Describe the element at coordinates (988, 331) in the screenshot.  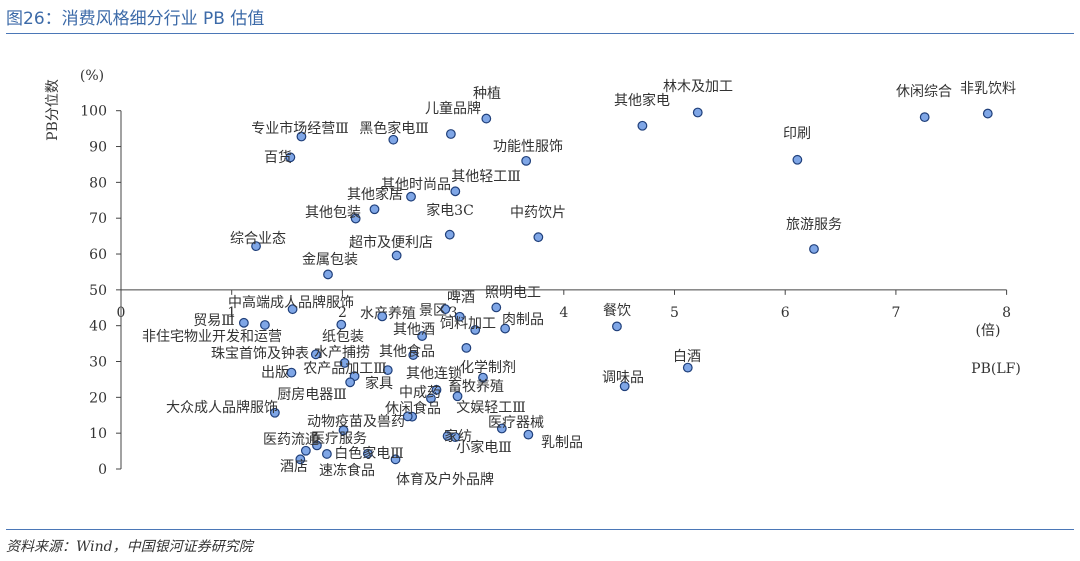
I see `x-axis-unit: (倍)` at that location.